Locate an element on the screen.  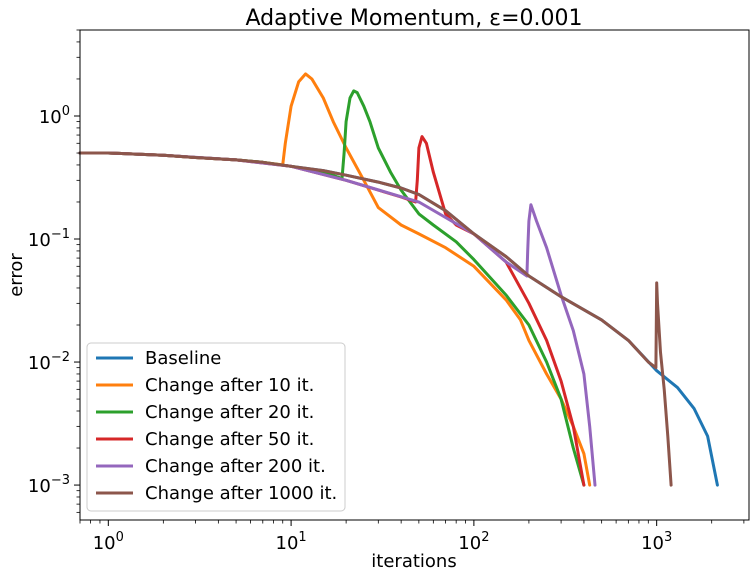
x-tick-label: 10¹ is located at coordinates (291, 542).